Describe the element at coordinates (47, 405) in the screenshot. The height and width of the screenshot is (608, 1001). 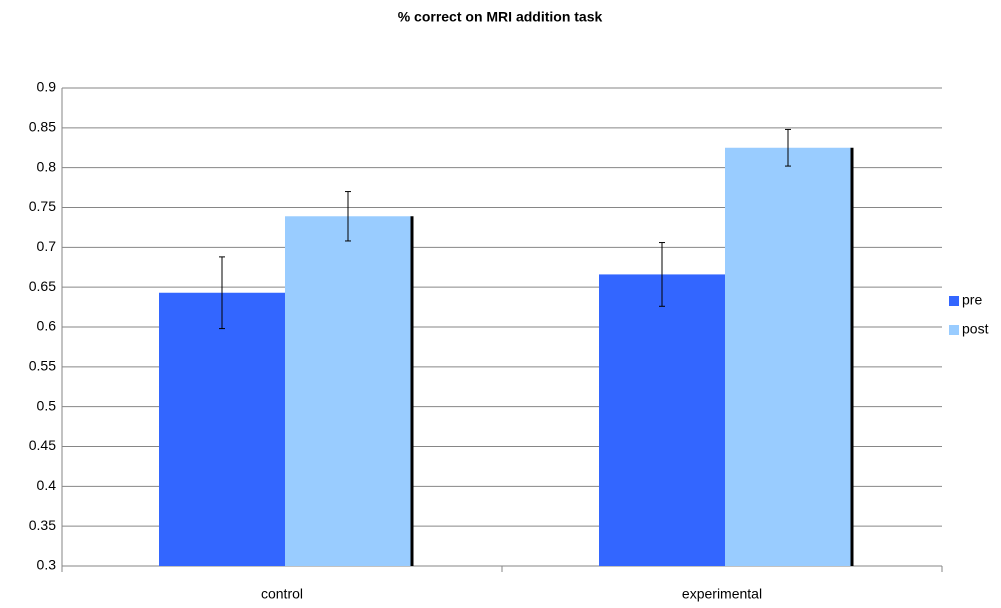
I see `y-tick-label: 0.5` at that location.